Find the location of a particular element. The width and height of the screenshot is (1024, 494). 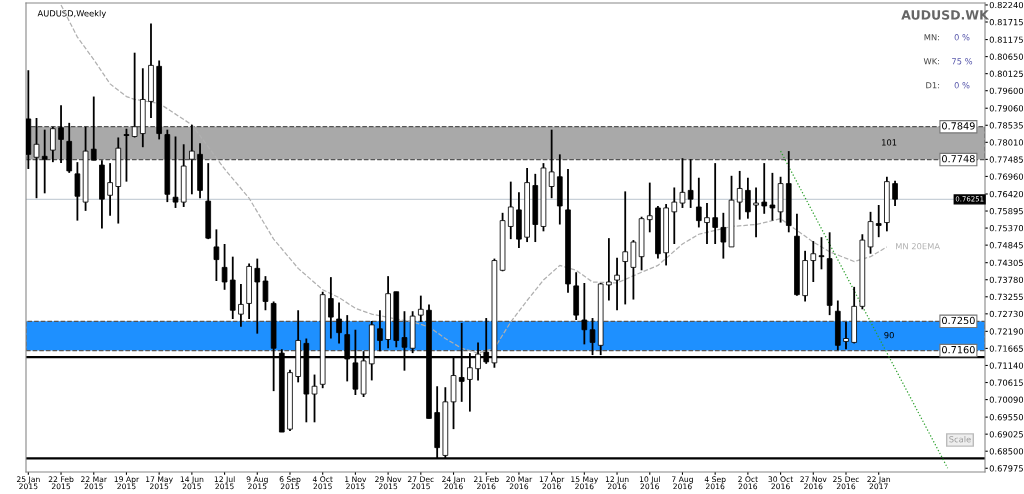

y-tick-label: 0.80125 is located at coordinates (1006, 73).